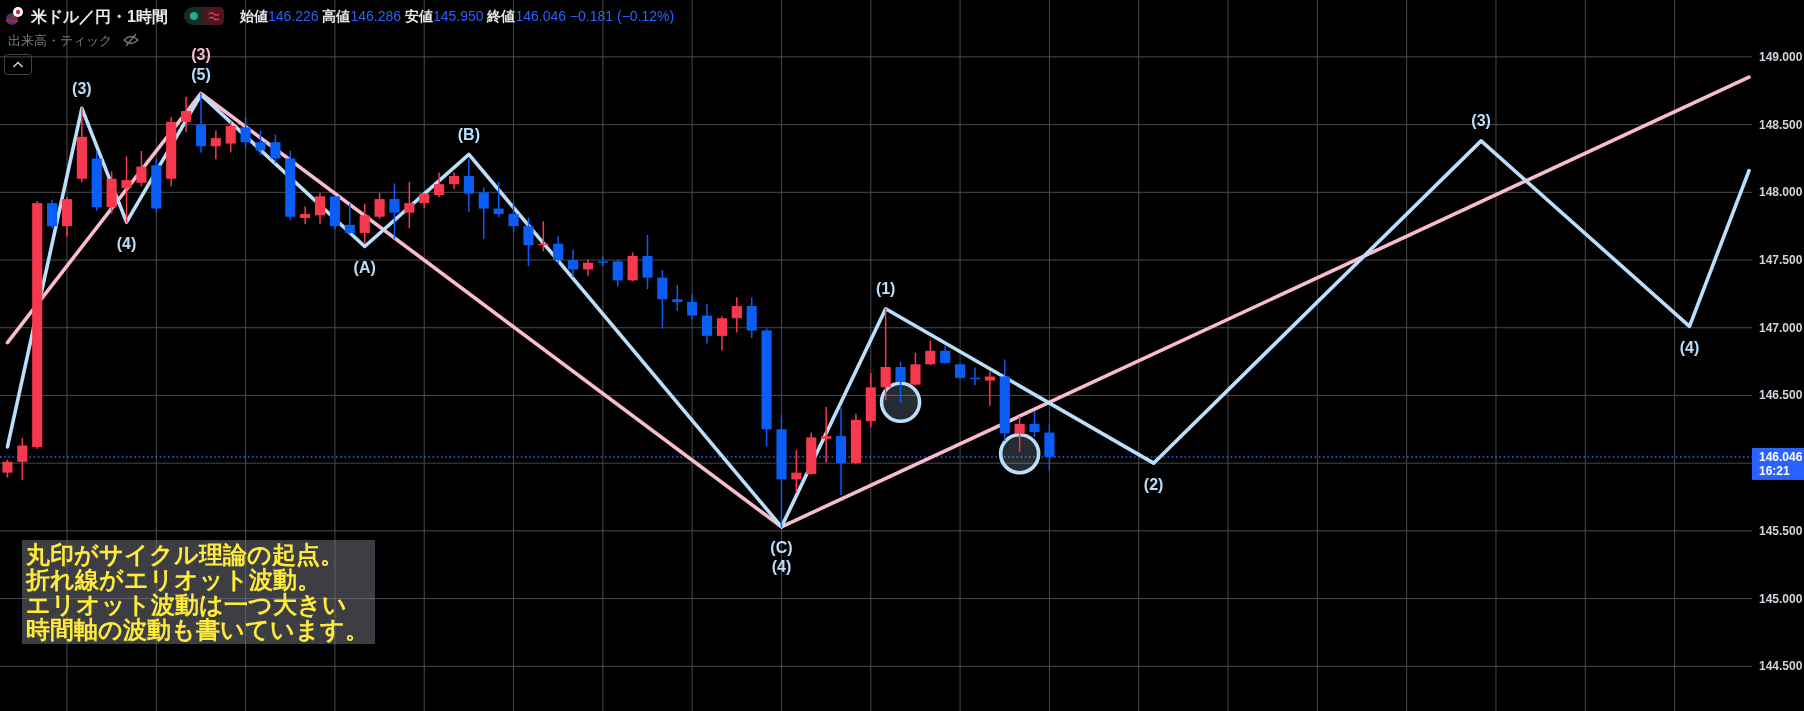  Describe the element at coordinates (1781, 327) in the screenshot. I see `y-tick-label: 147.000` at that location.